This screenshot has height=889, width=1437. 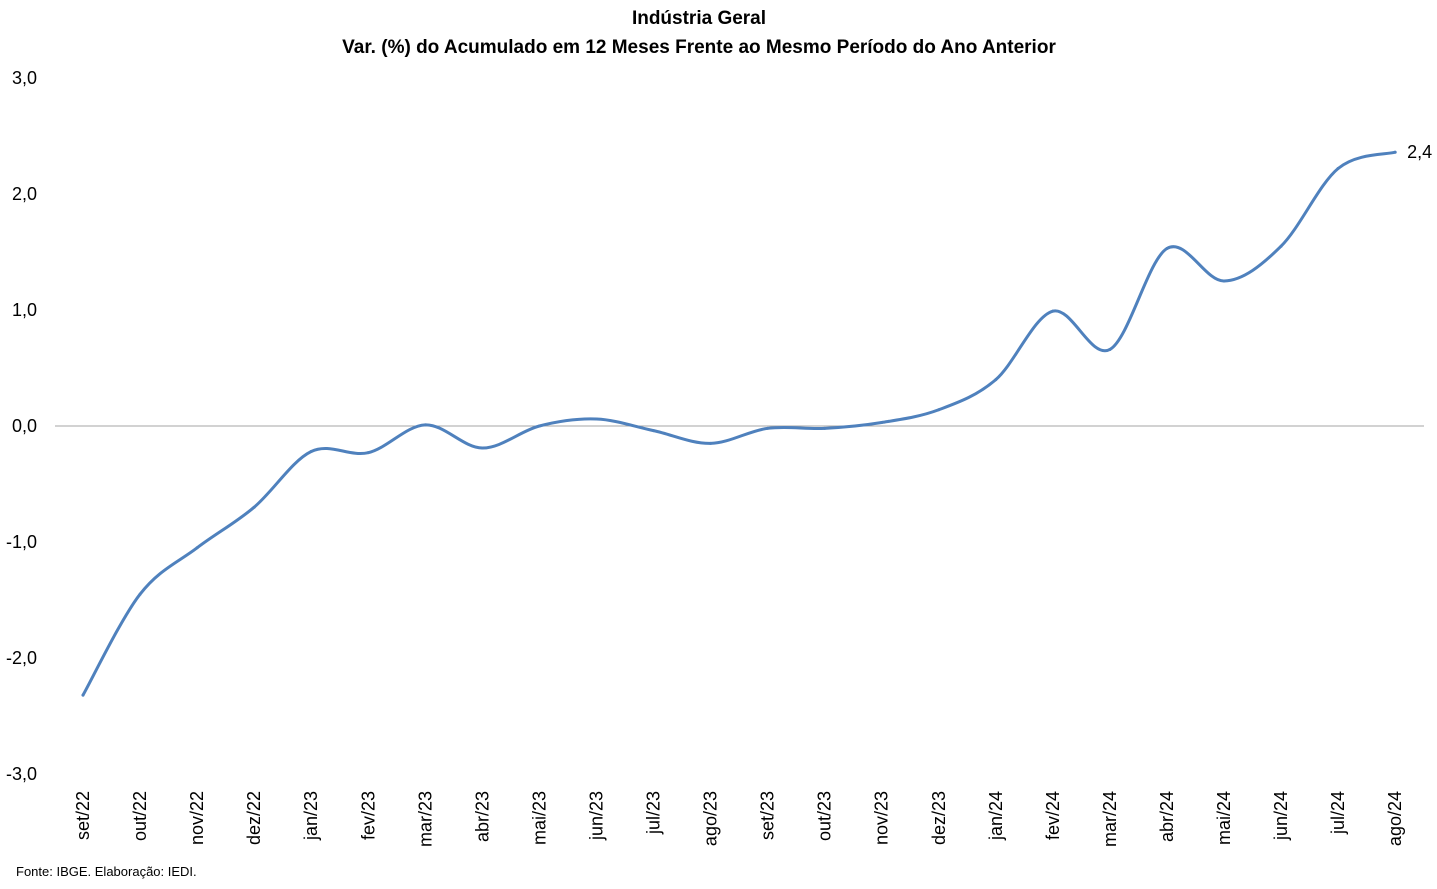 I want to click on y-tick-label: -3,0, so click(x=21, y=774).